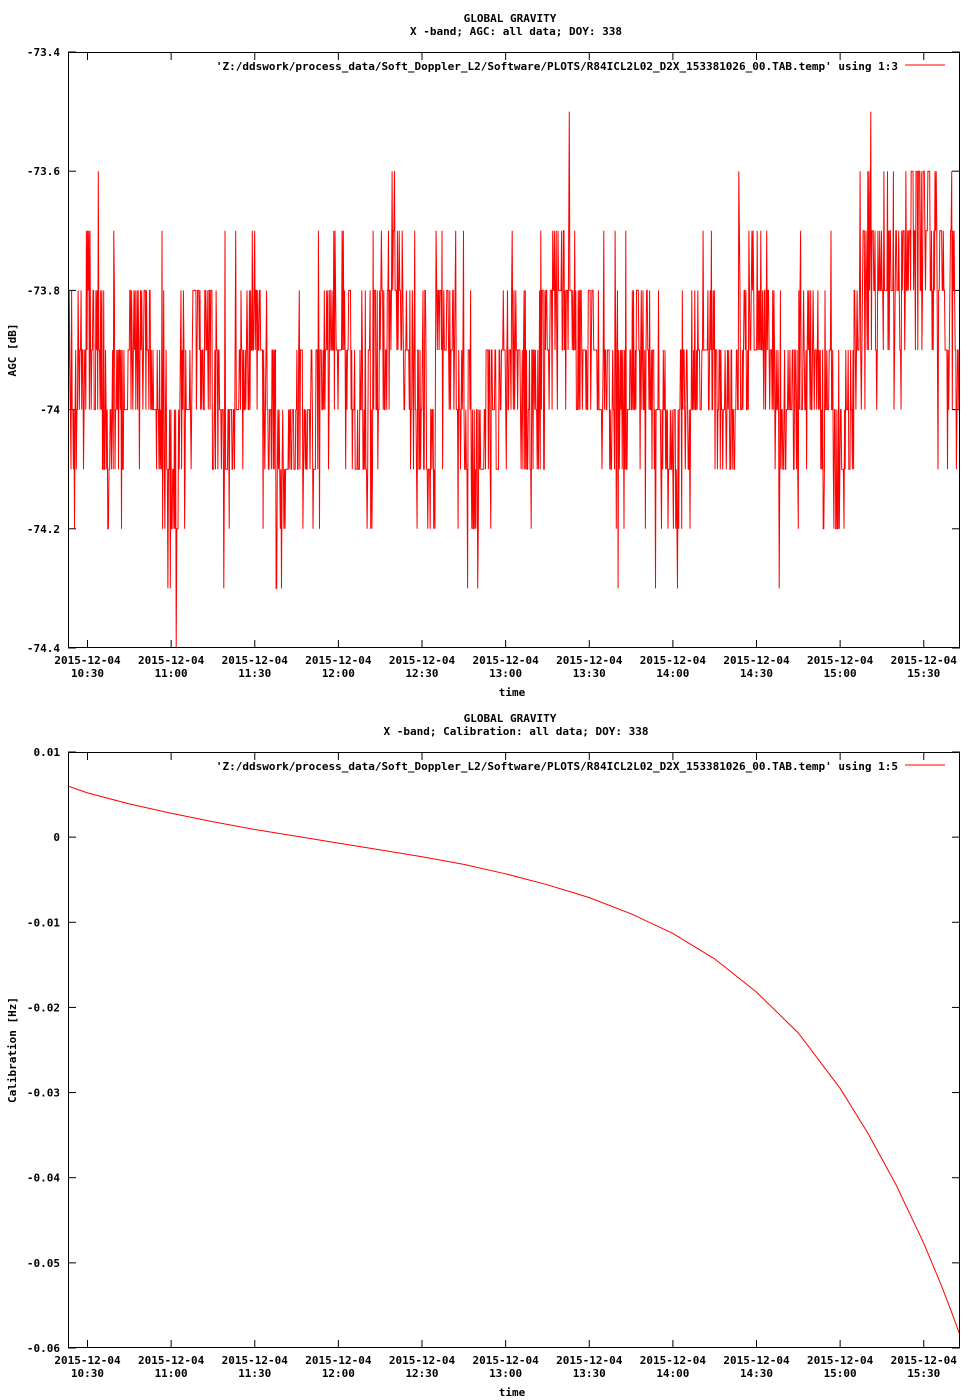 Image resolution: width=980 pixels, height=1400 pixels. I want to click on y-tick-label: 0, so click(56, 837).